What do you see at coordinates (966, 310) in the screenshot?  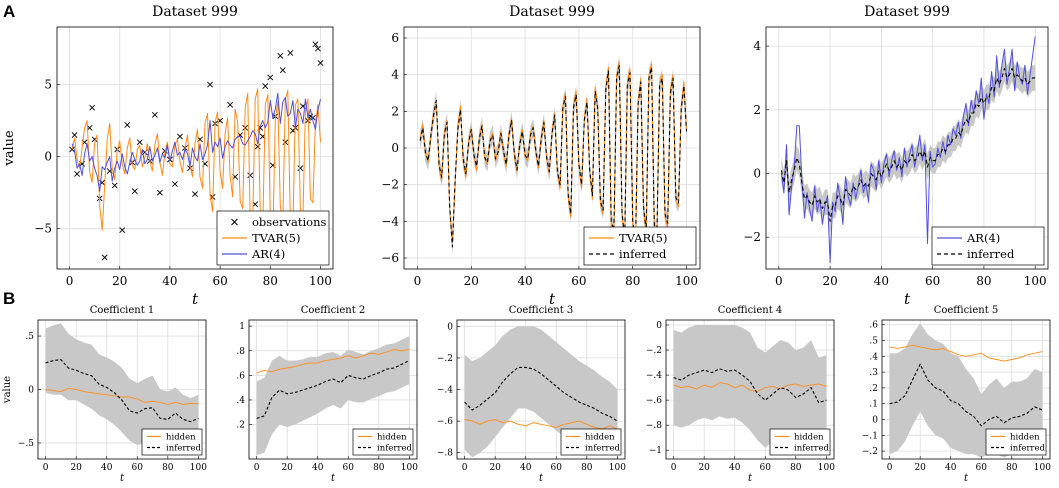 I see `chart-title: Coefficient 5` at bounding box center [966, 310].